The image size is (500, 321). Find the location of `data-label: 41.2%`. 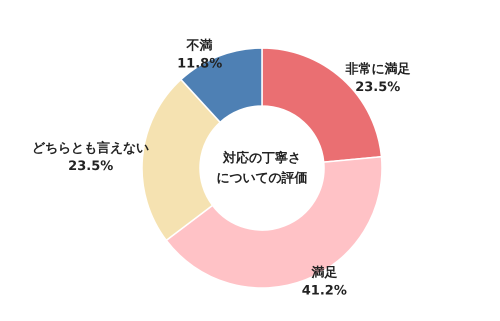

data-label: 41.2% is located at coordinates (324, 291).